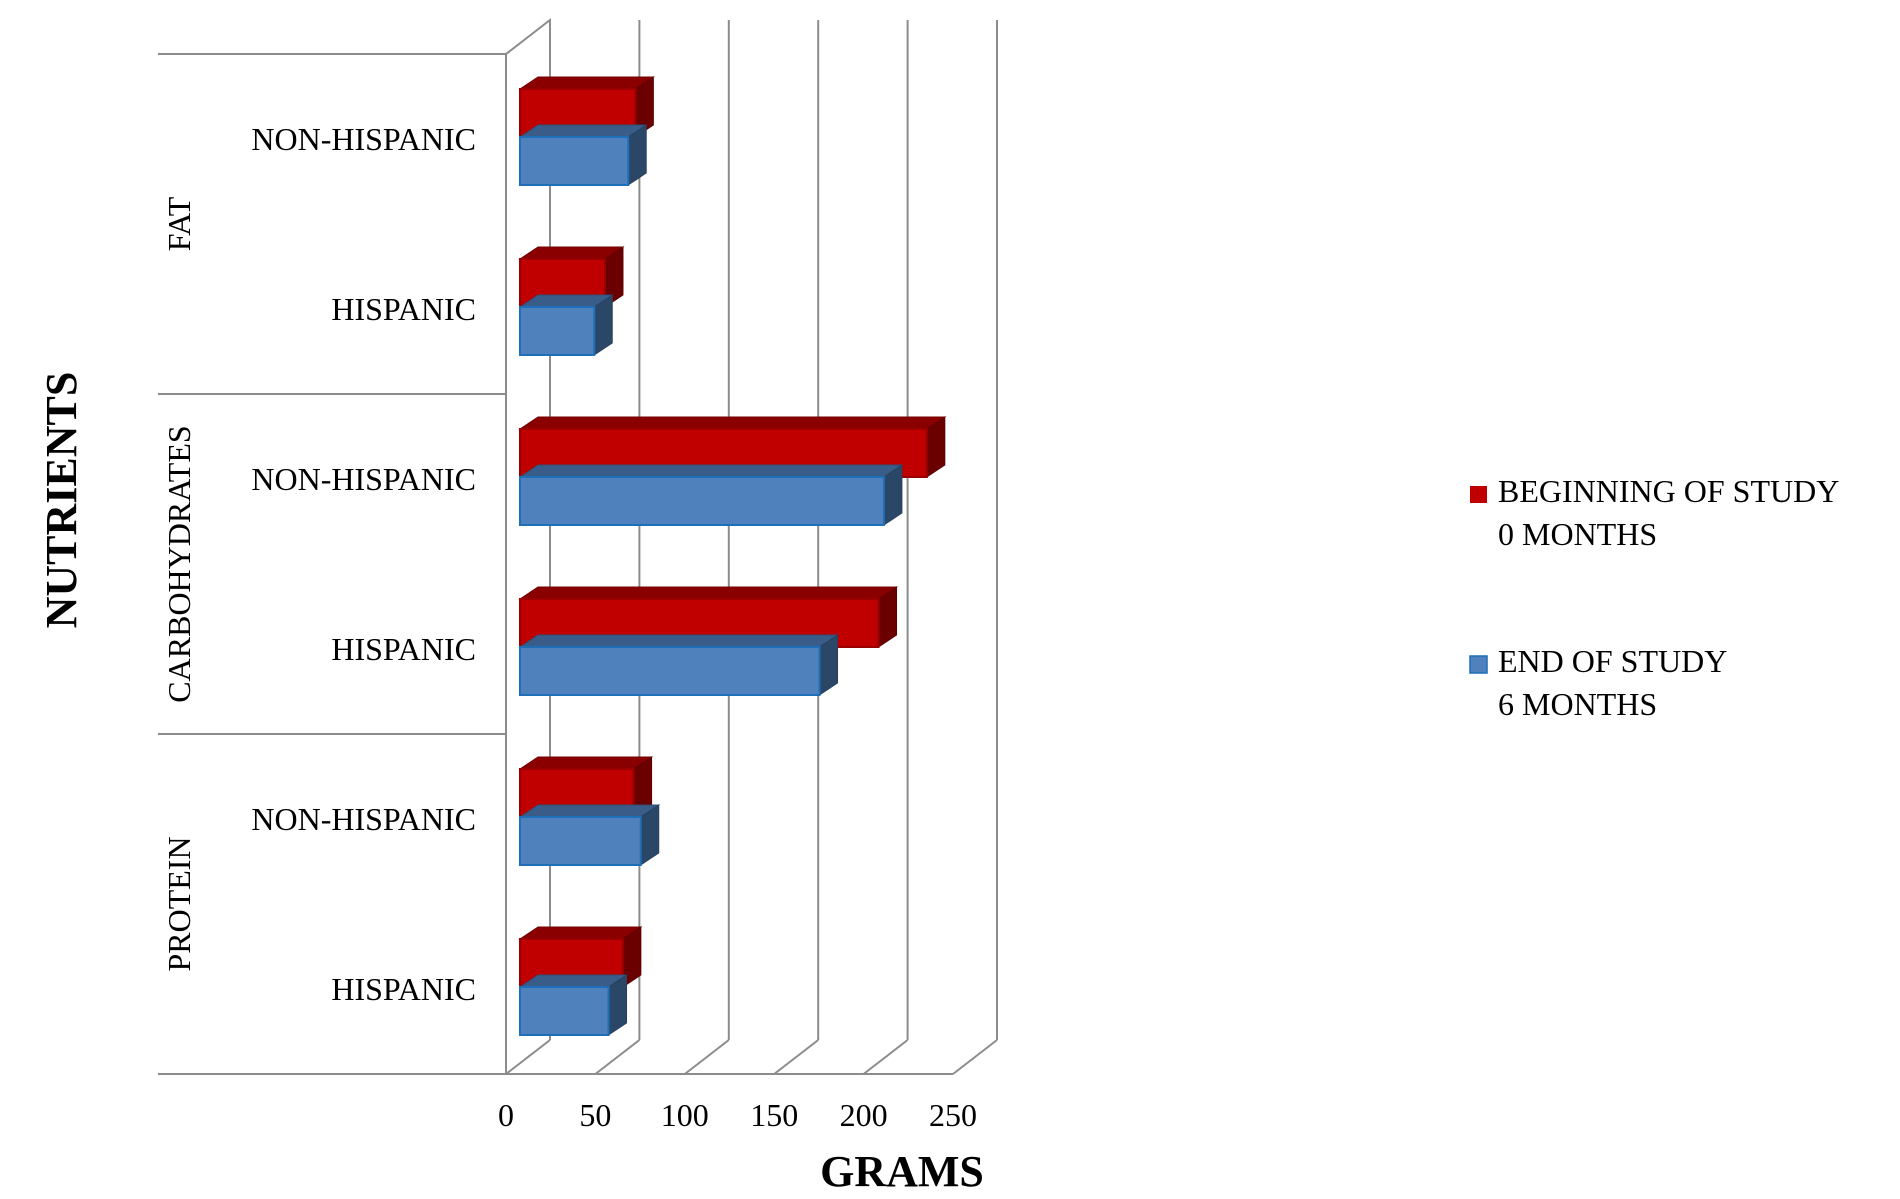 This screenshot has width=1900, height=1199. I want to click on side-wall, so click(528, 545).